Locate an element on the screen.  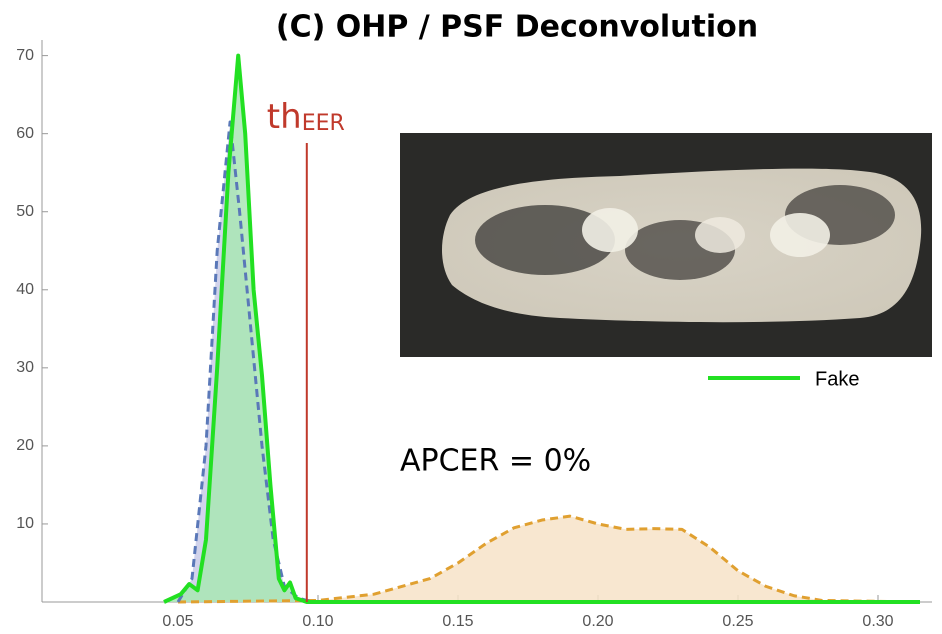
y-tick-label: 30 is located at coordinates (25, 367).